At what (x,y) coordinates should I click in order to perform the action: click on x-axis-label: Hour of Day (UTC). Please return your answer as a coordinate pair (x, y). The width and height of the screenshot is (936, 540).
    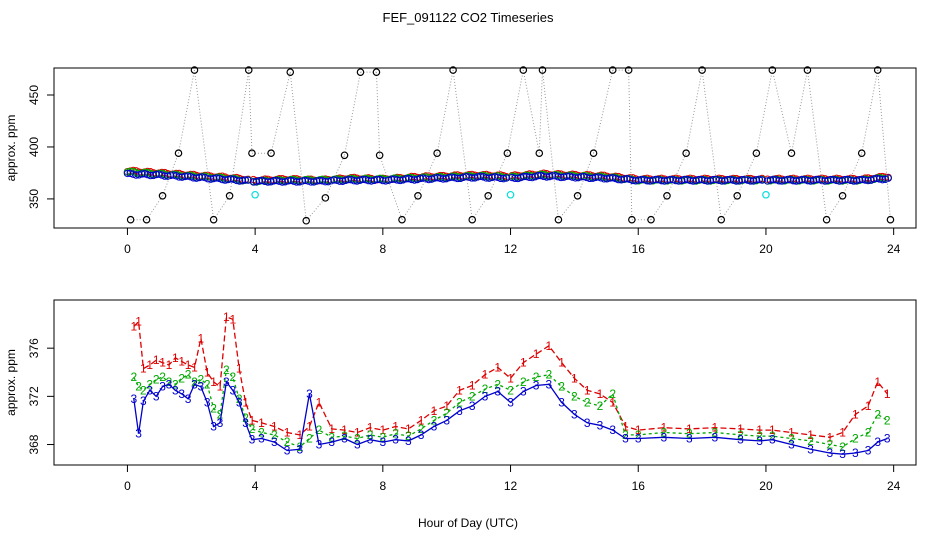
    Looking at the image, I should click on (468, 523).